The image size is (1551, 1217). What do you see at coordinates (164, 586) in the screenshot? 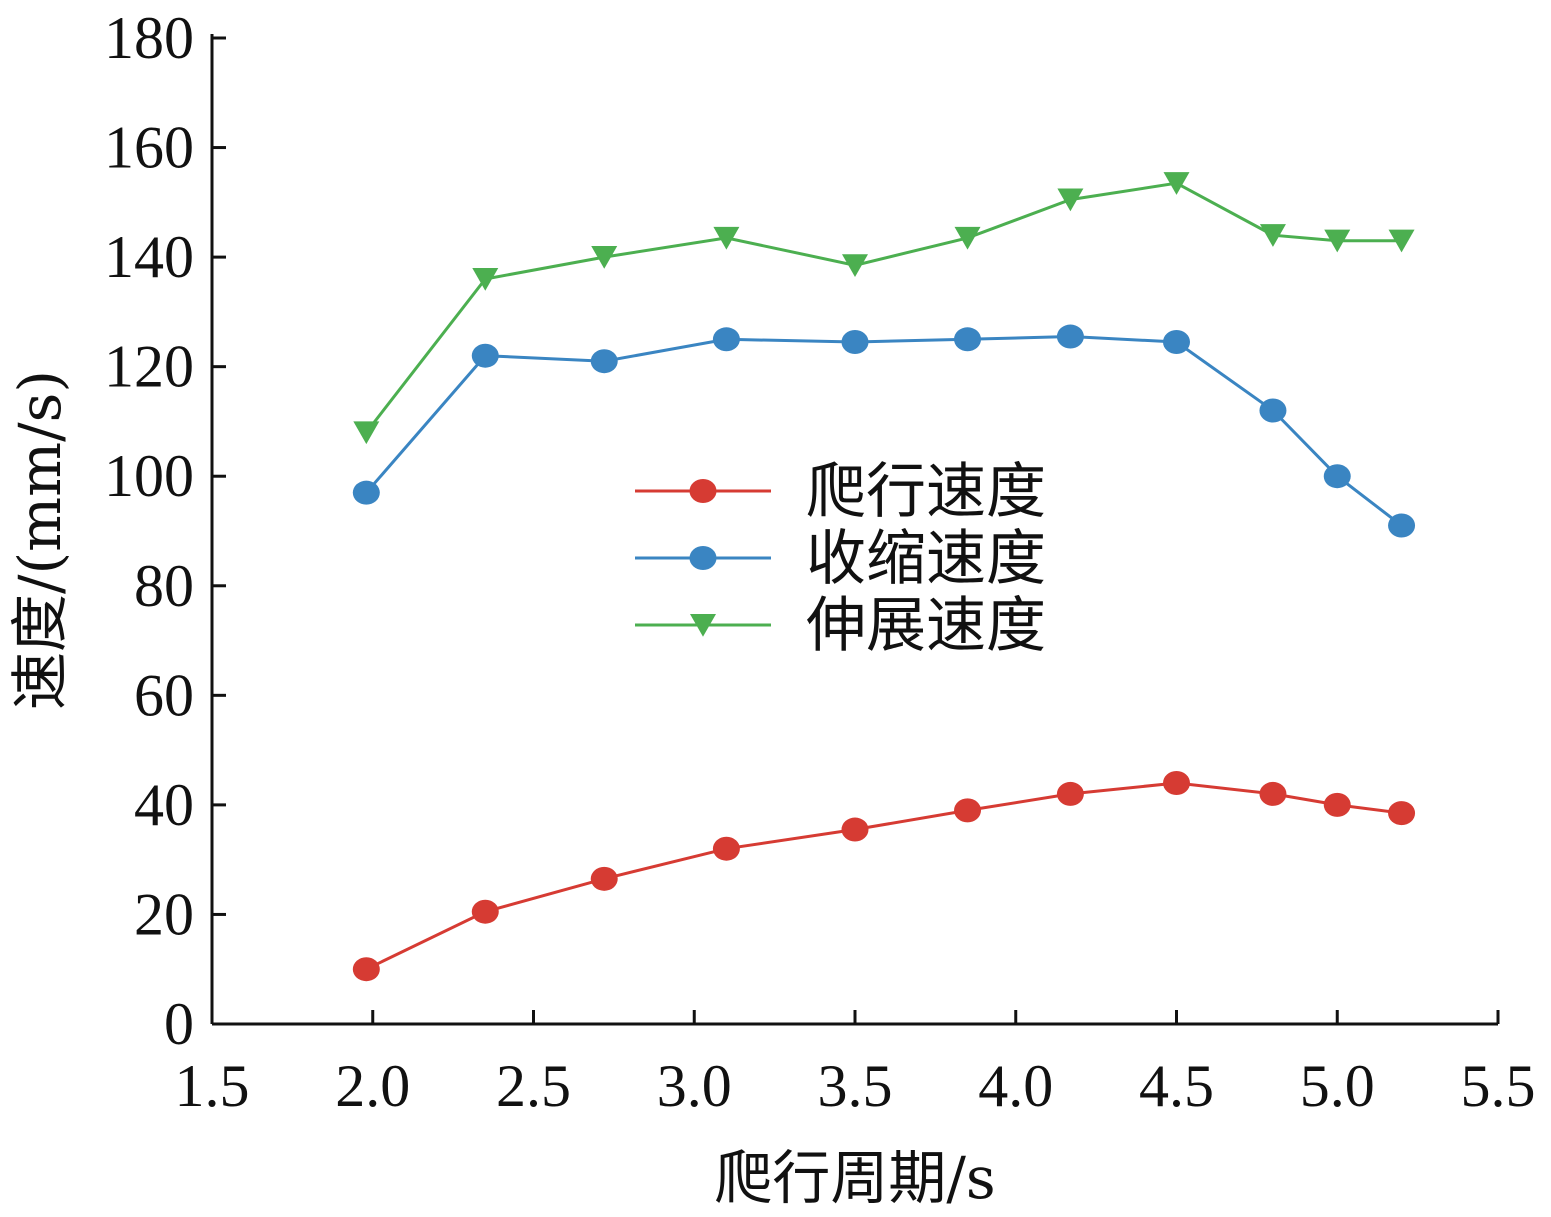
I see `y-tick-label: 80` at bounding box center [164, 586].